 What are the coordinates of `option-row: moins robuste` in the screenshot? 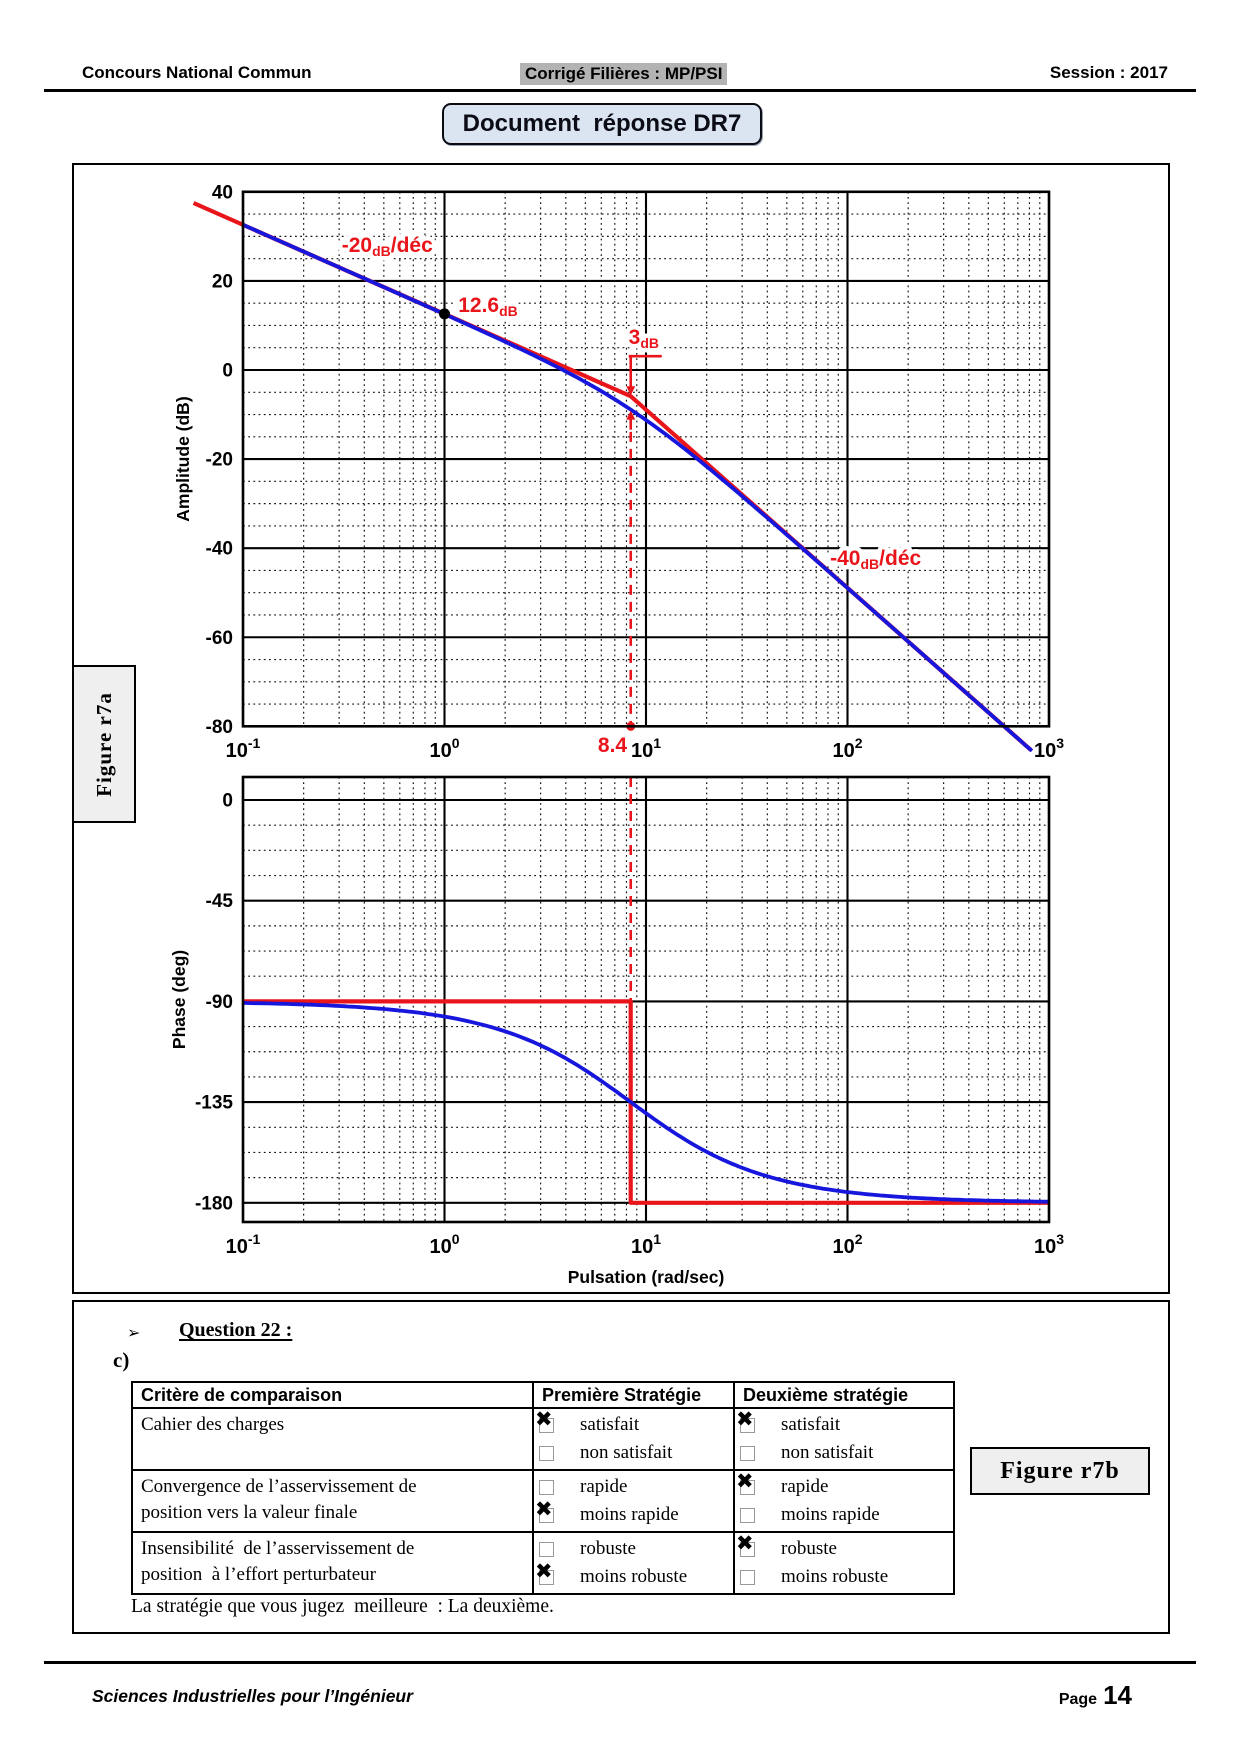 It's located at (846, 1577).